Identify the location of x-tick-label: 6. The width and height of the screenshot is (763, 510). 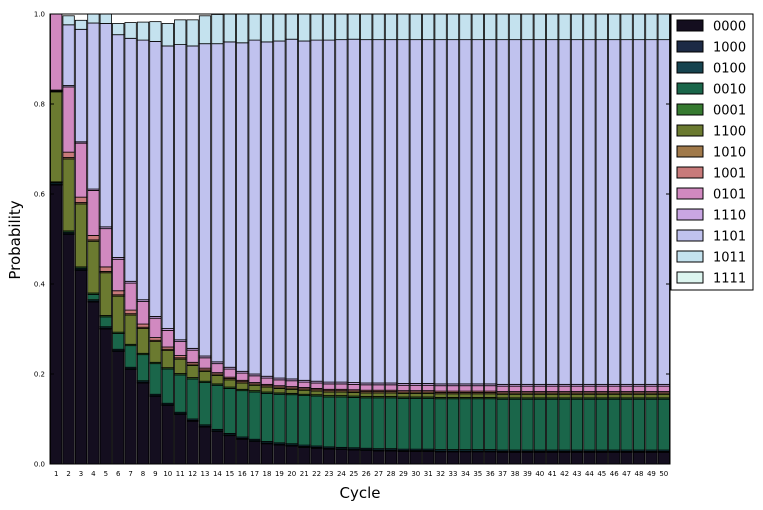
(118, 474).